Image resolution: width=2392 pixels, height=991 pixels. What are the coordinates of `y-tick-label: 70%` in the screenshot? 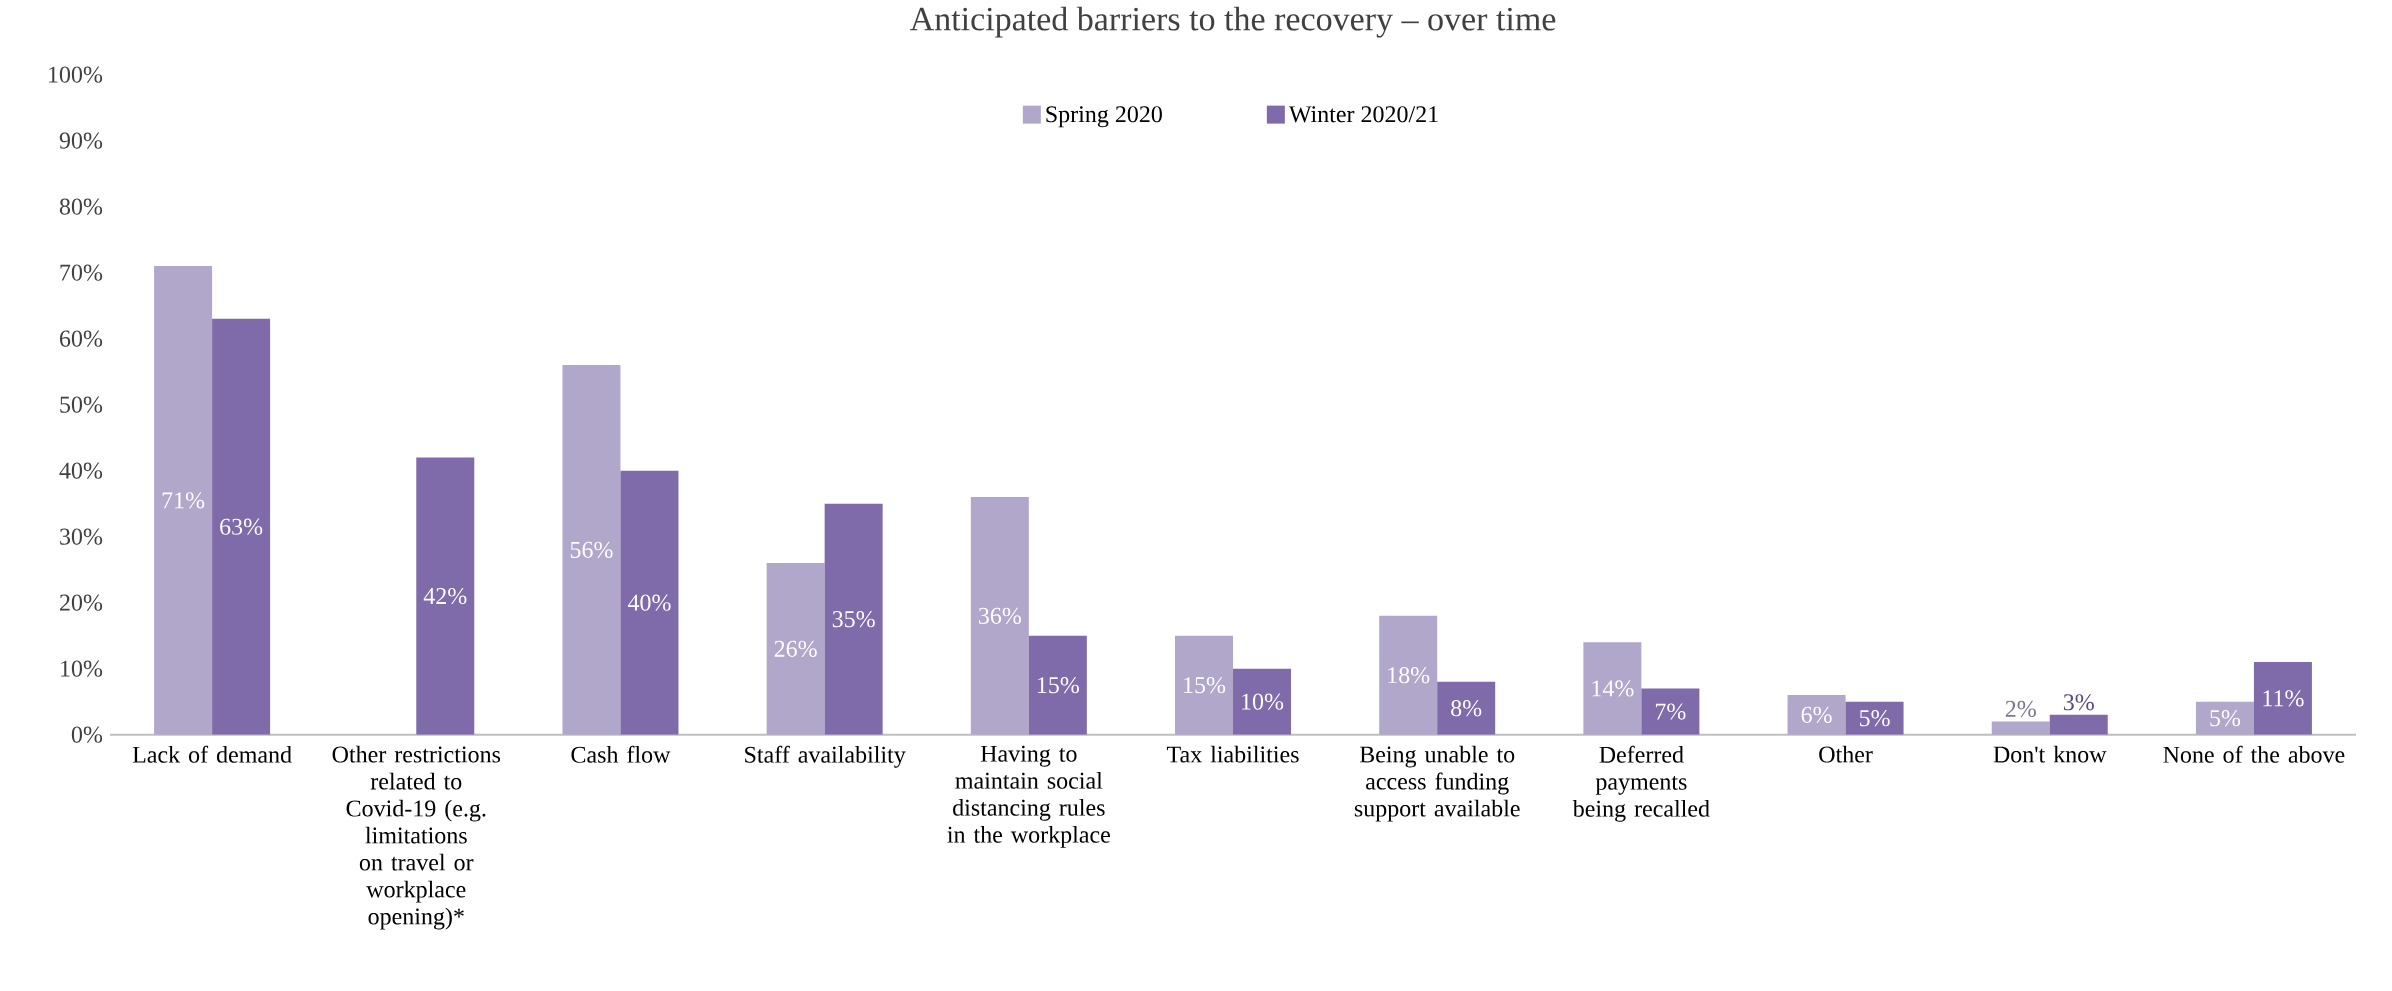 It's located at (81, 272).